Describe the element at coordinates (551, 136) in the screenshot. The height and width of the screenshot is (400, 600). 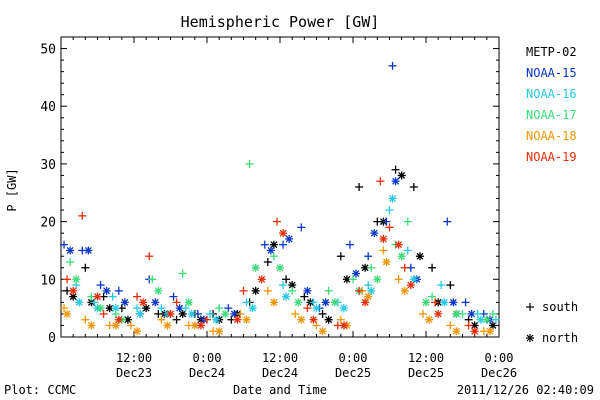
I see `legend-entry: NOAA-18` at that location.